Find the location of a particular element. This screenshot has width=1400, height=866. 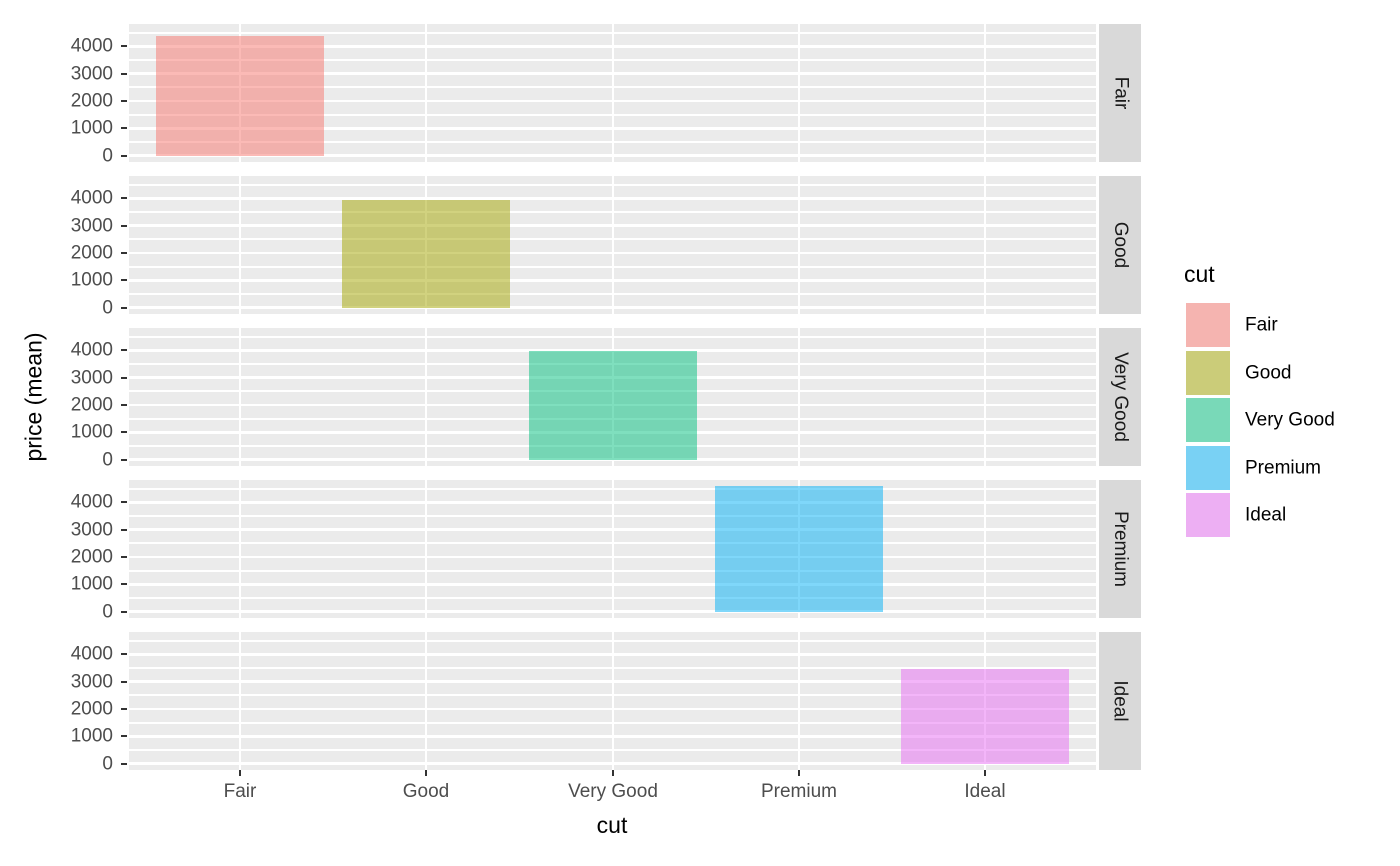

x-axis-title: cut is located at coordinates (612, 825).